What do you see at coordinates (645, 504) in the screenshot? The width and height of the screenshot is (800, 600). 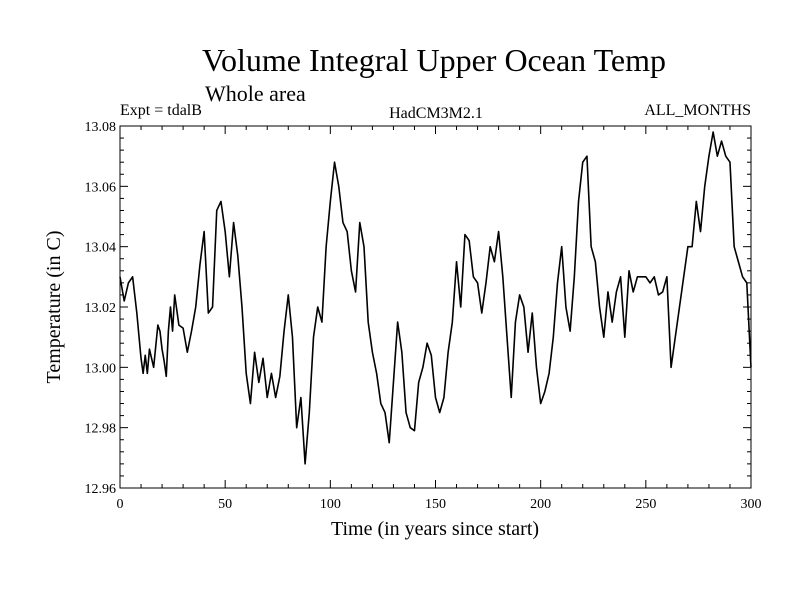 I see `x-tick-label: 250` at bounding box center [645, 504].